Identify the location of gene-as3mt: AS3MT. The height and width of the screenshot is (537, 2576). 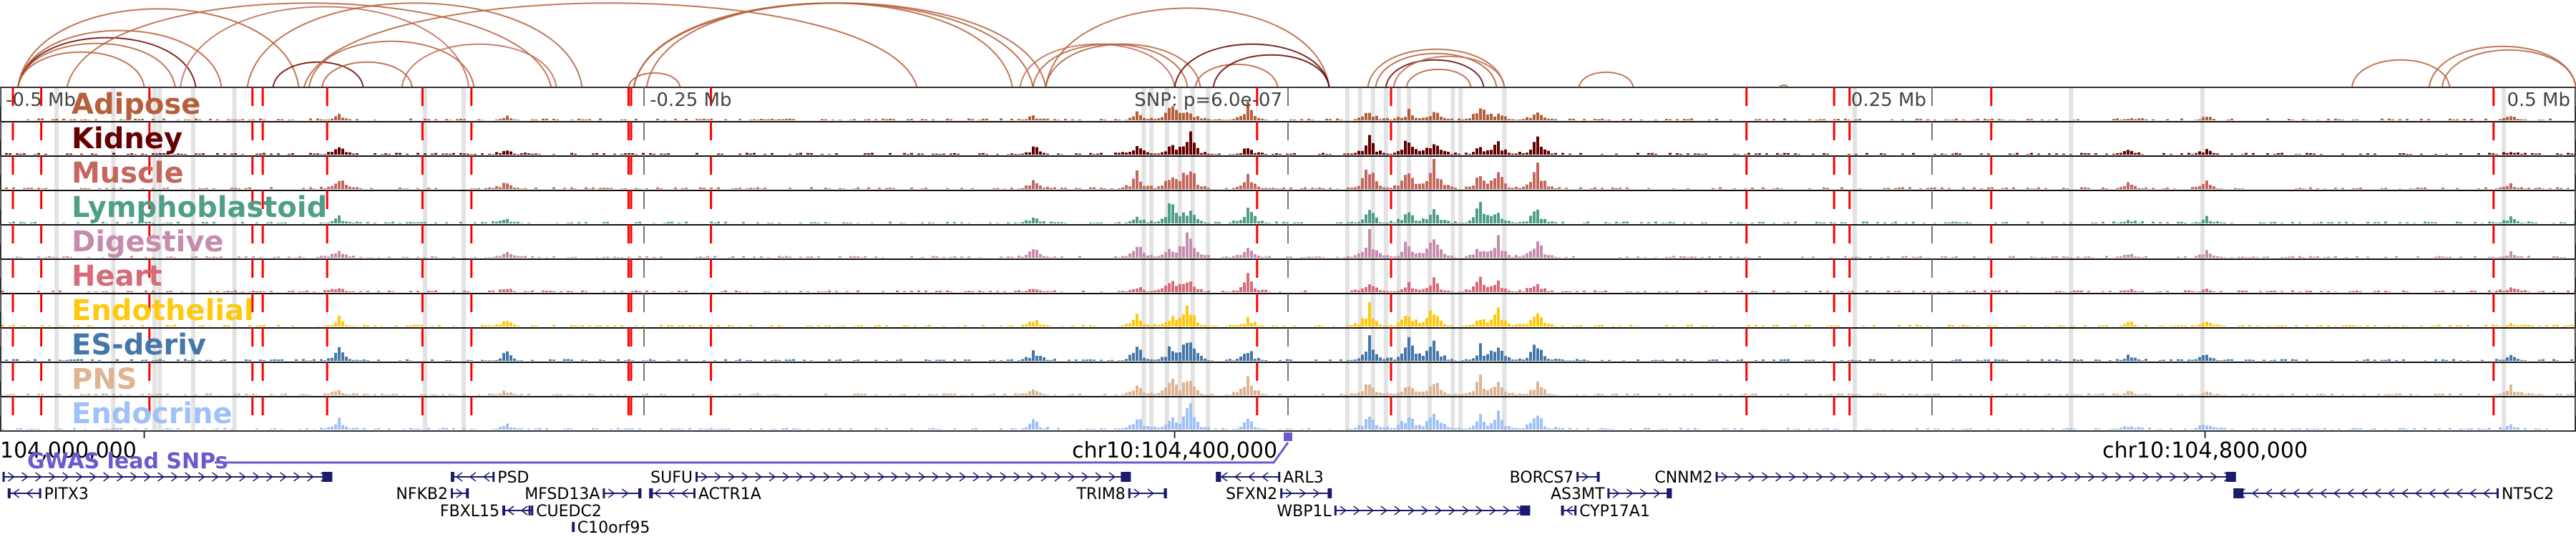
(1611, 494).